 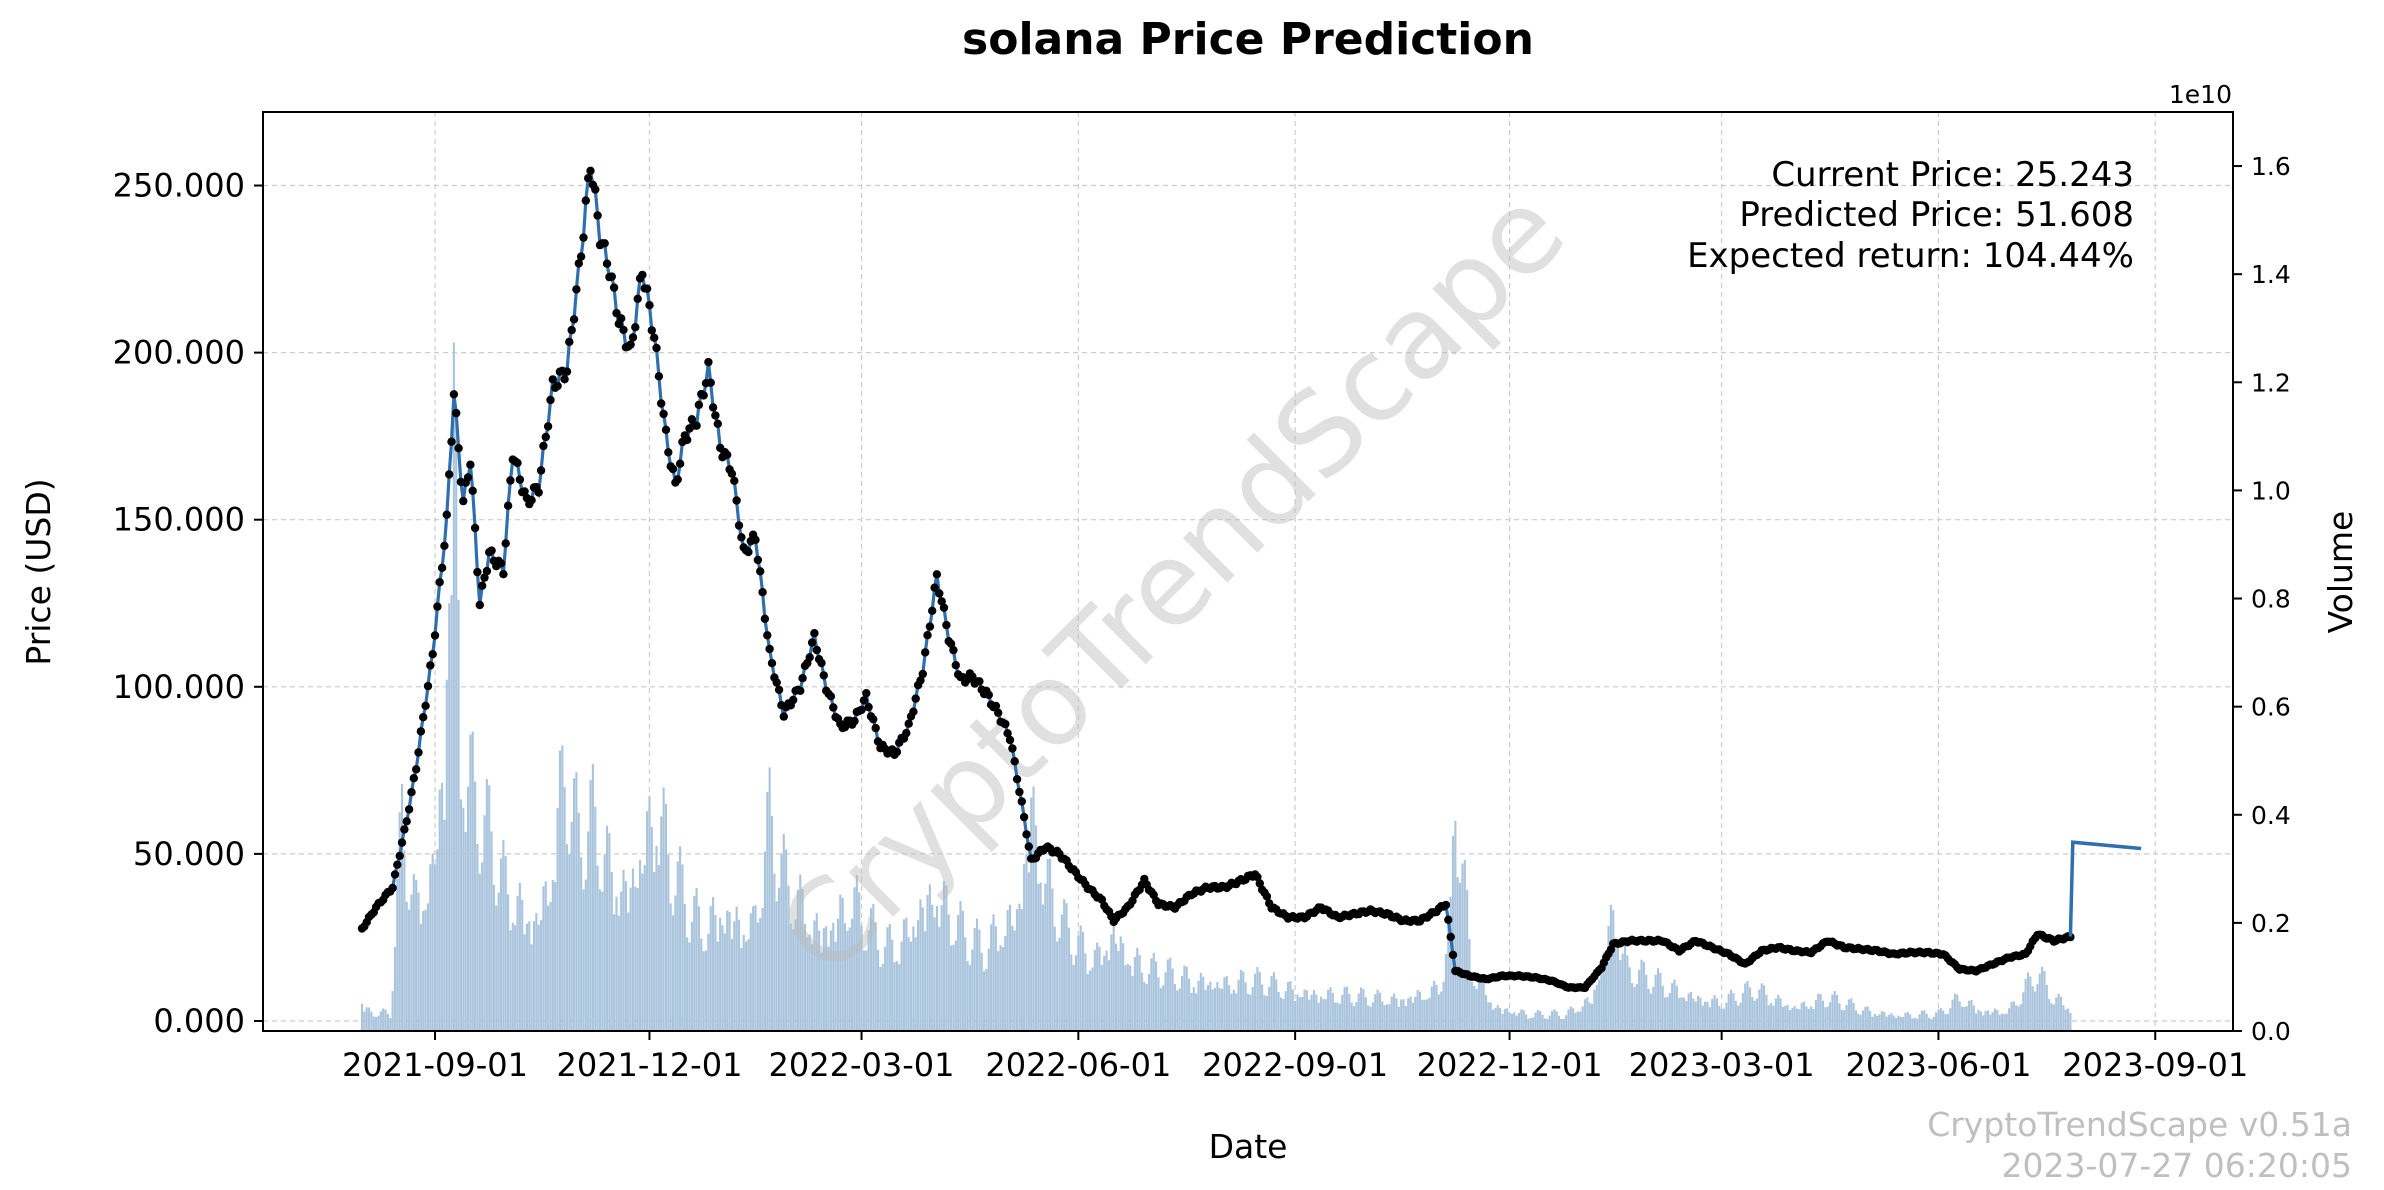 I want to click on x-tick-label: 2023-03-01, so click(x=1722, y=1065).